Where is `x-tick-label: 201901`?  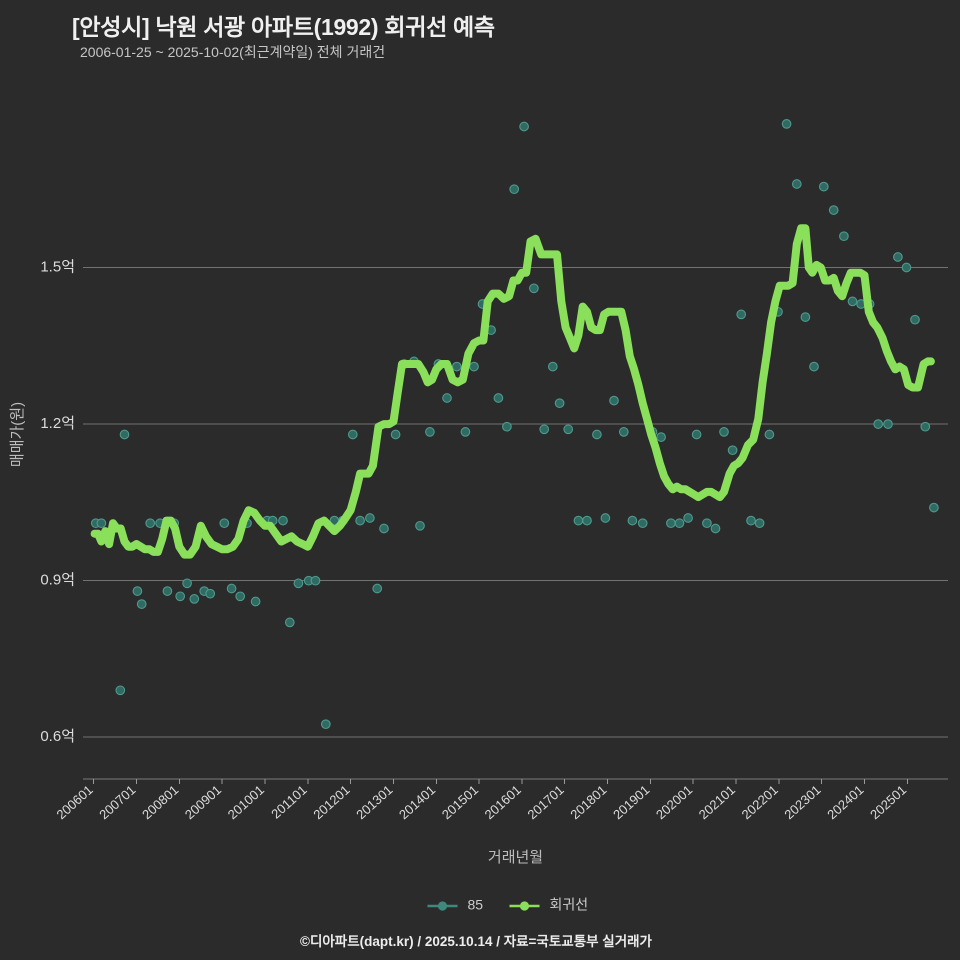 x-tick-label: 201901 is located at coordinates (631, 802).